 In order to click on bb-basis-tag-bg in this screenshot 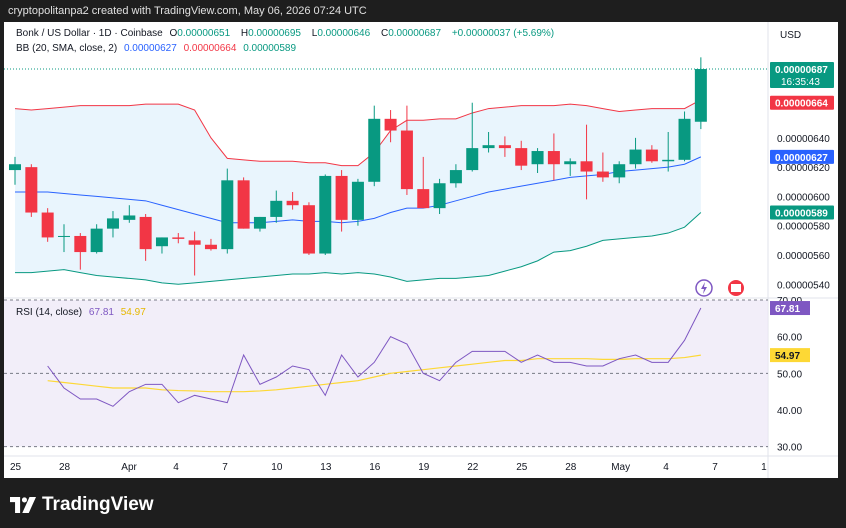, I will do `click(802, 156)`.